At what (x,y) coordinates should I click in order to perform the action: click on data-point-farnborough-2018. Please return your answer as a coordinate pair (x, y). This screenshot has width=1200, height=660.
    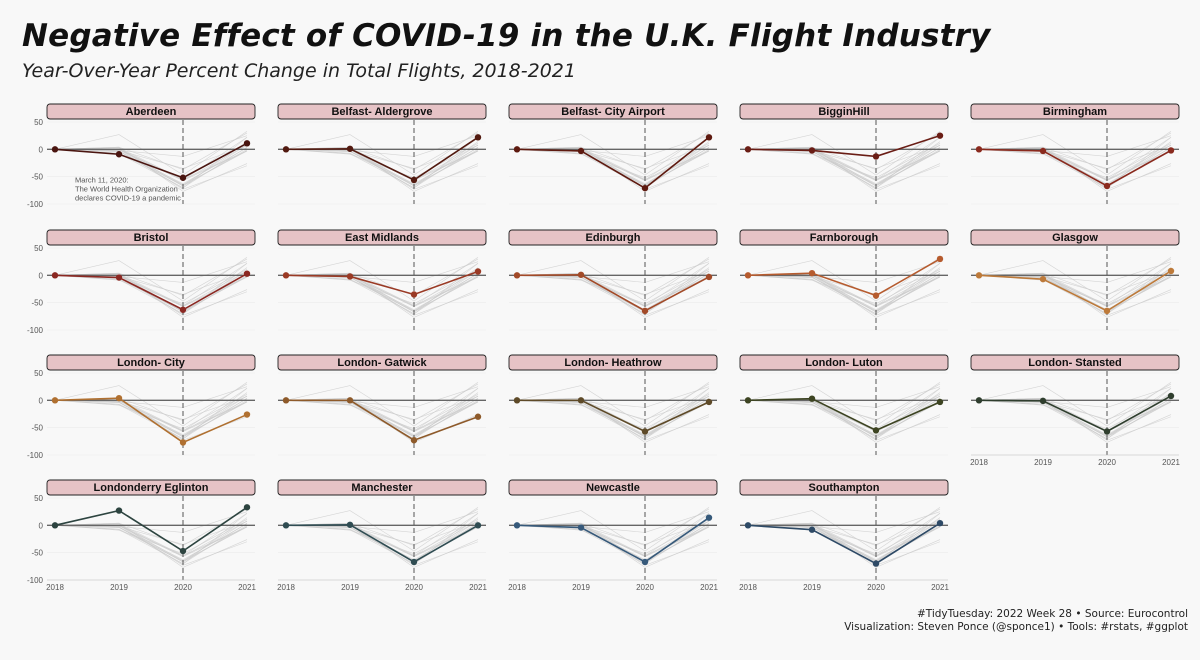
    Looking at the image, I should click on (748, 275).